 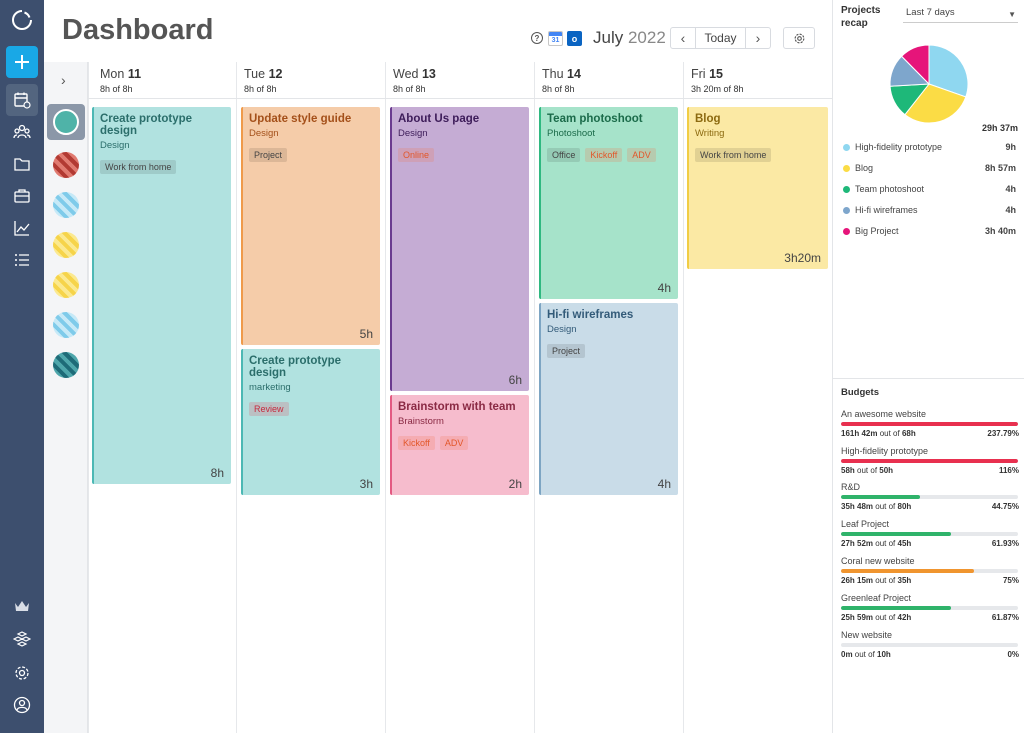 I want to click on crown-icon, so click(x=22, y=606).